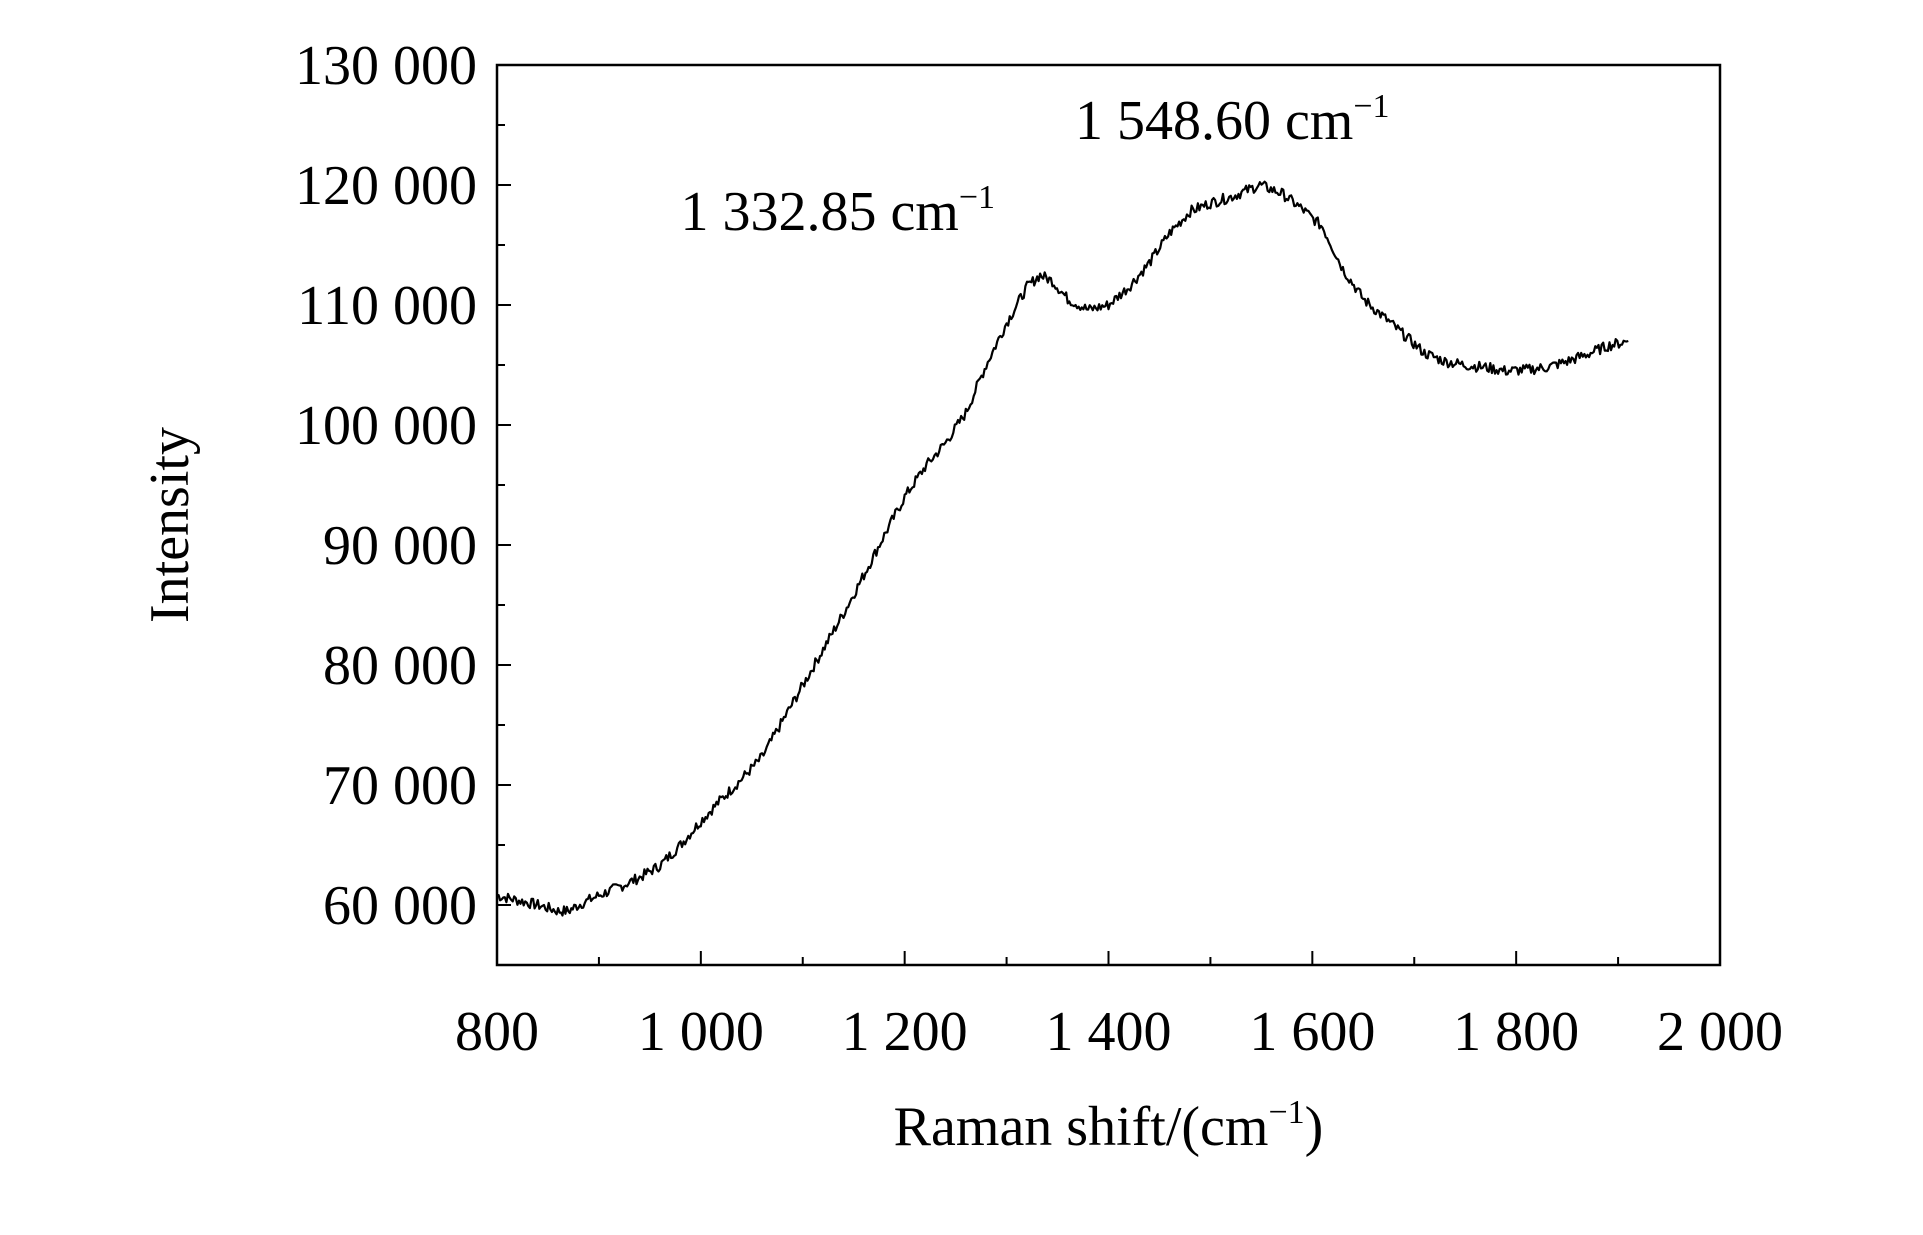 This screenshot has height=1235, width=1923. I want to click on y-tick-label: 80 000, so click(400, 666).